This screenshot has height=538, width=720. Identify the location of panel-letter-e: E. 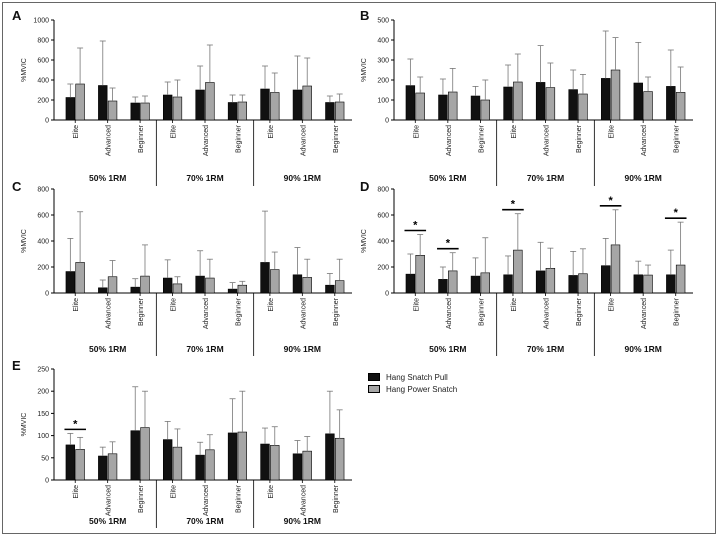
(16, 365).